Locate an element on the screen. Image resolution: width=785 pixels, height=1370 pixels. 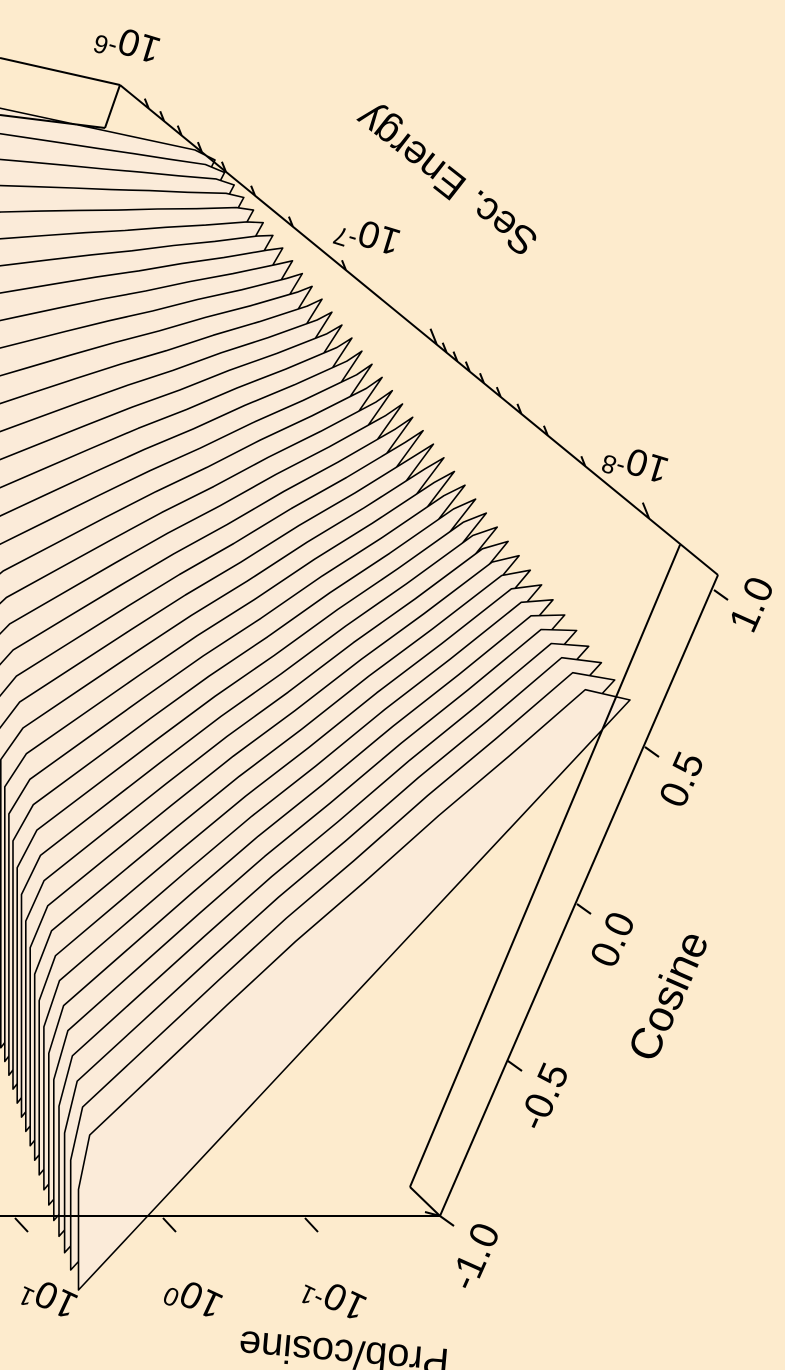
box-top-edge is located at coordinates (53, 121).